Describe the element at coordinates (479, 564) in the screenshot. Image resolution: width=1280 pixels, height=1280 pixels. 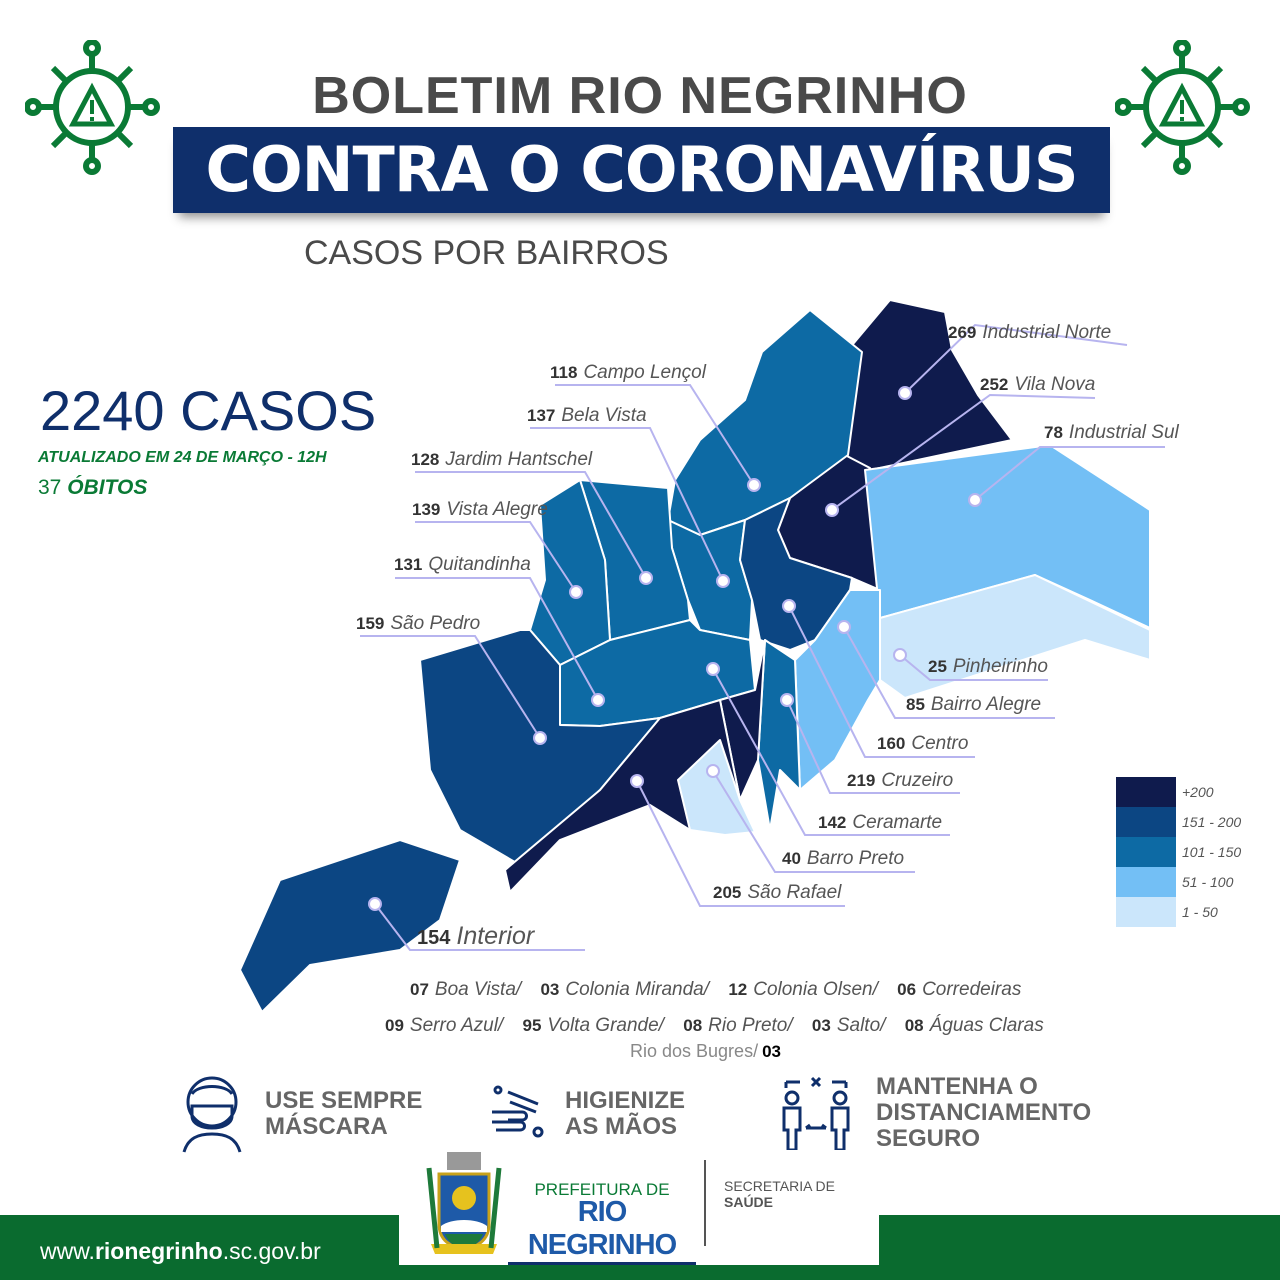
I see `text-label: Quitandinha` at that location.